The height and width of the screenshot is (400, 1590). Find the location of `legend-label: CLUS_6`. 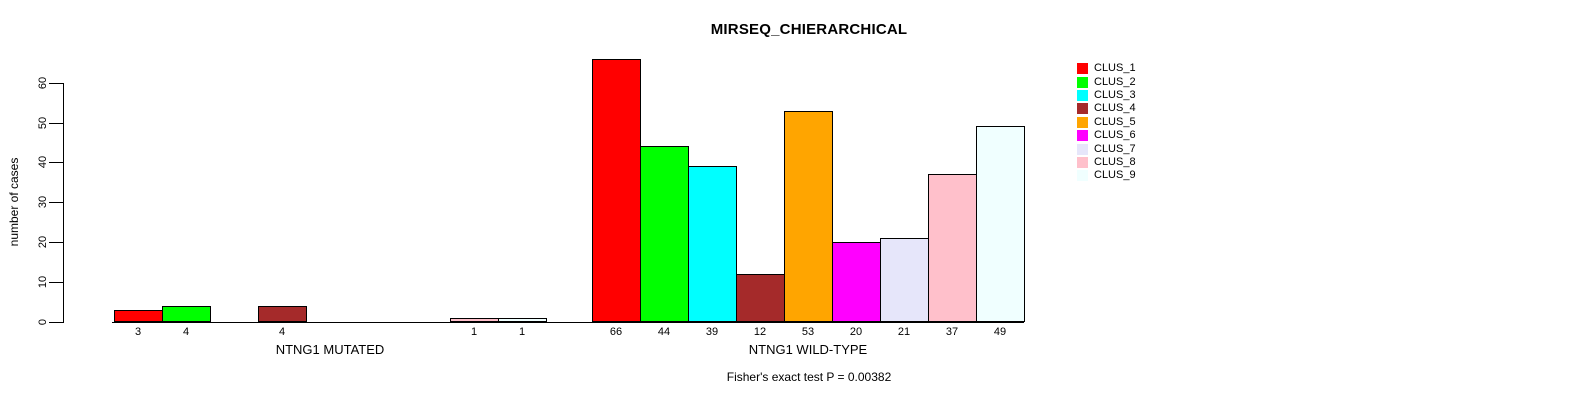

legend-label: CLUS_6 is located at coordinates (1115, 135).